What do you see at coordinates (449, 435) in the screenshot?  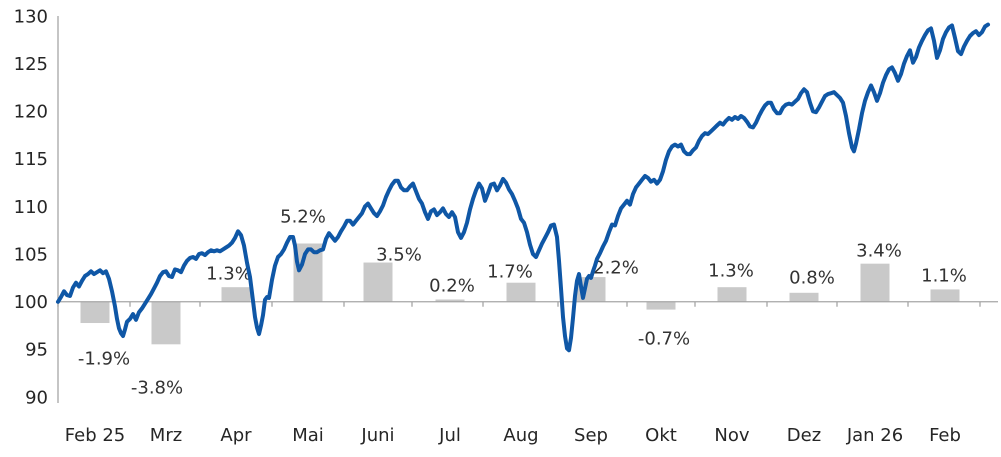 I see `x-tick-label: Jul` at bounding box center [449, 435].